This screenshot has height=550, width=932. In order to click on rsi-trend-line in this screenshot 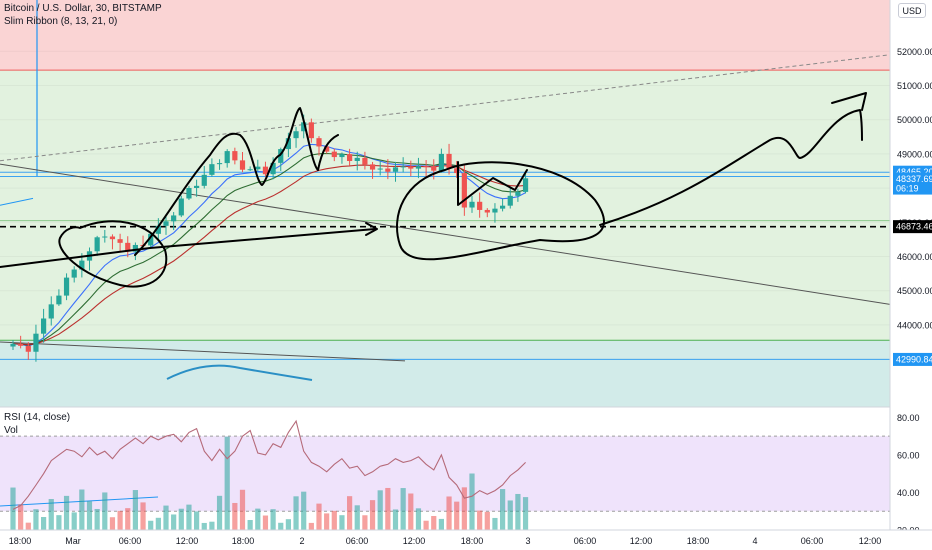, I will do `click(79, 501)`.